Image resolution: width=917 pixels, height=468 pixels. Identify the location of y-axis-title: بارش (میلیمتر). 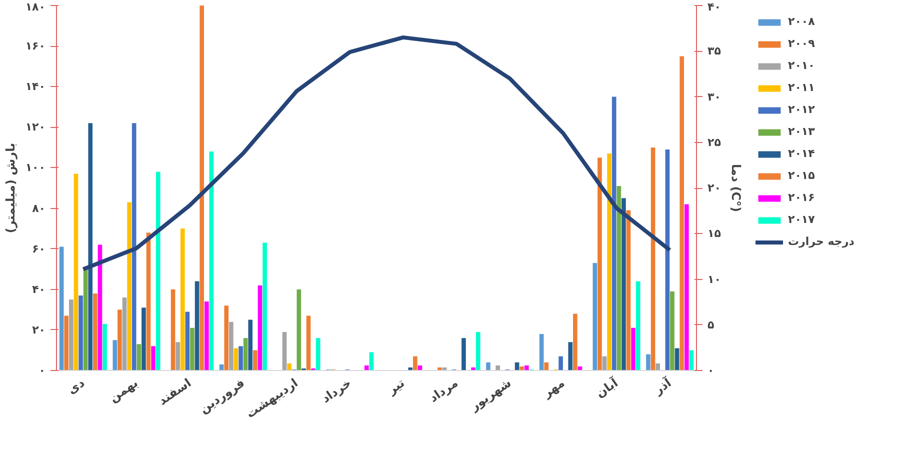
(10, 188).